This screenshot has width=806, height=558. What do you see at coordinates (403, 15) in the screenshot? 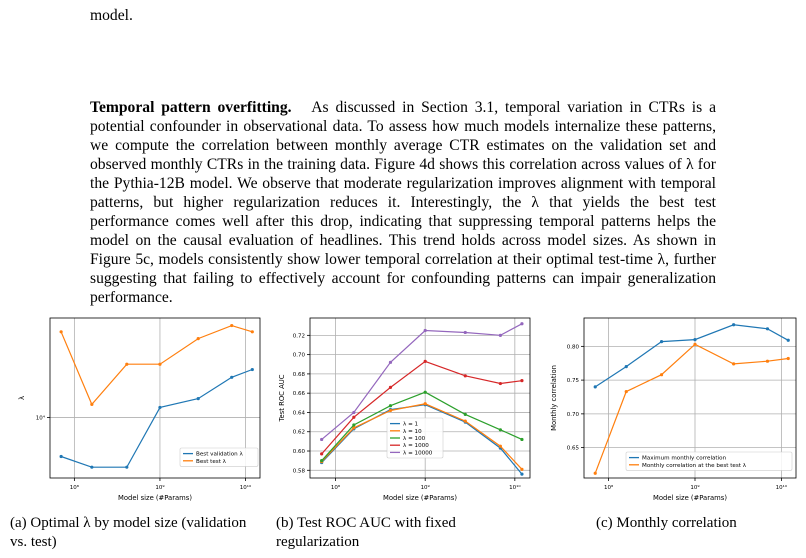
I see `intro-paragraph: model.` at bounding box center [403, 15].